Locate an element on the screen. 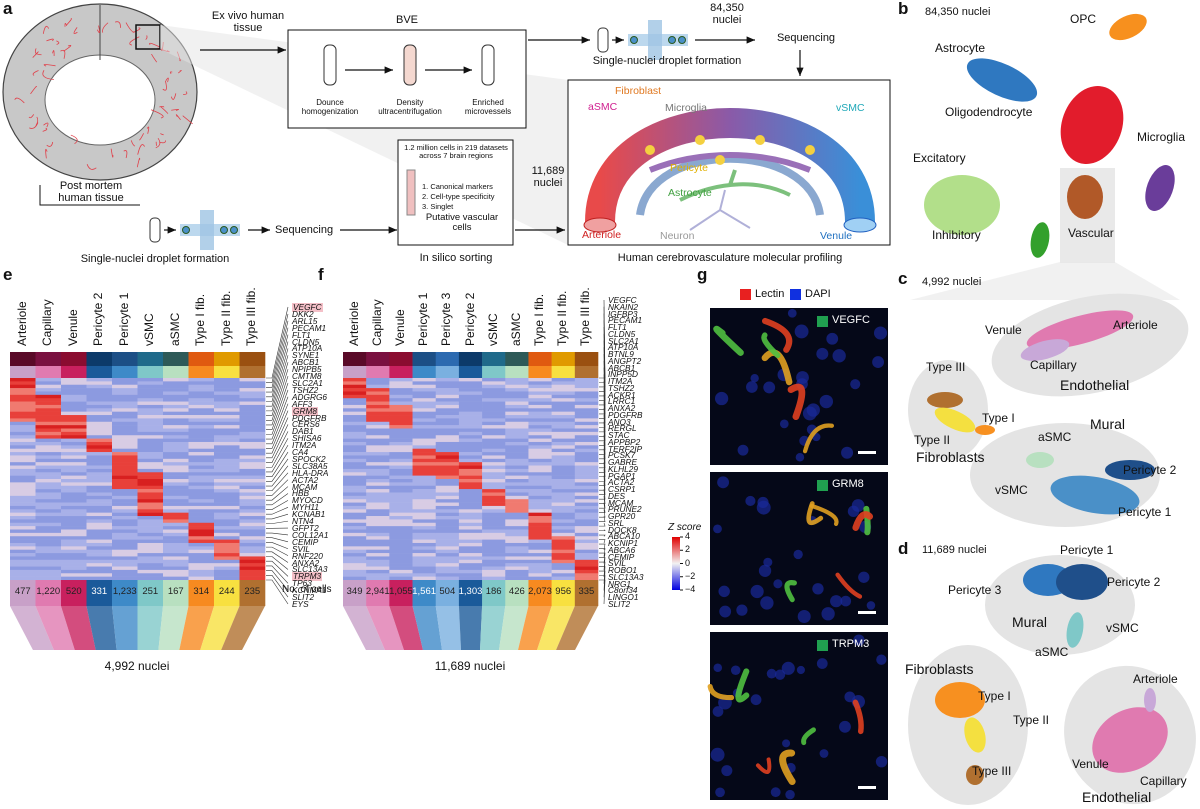  gene-label: ACTA2 is located at coordinates (305, 479).